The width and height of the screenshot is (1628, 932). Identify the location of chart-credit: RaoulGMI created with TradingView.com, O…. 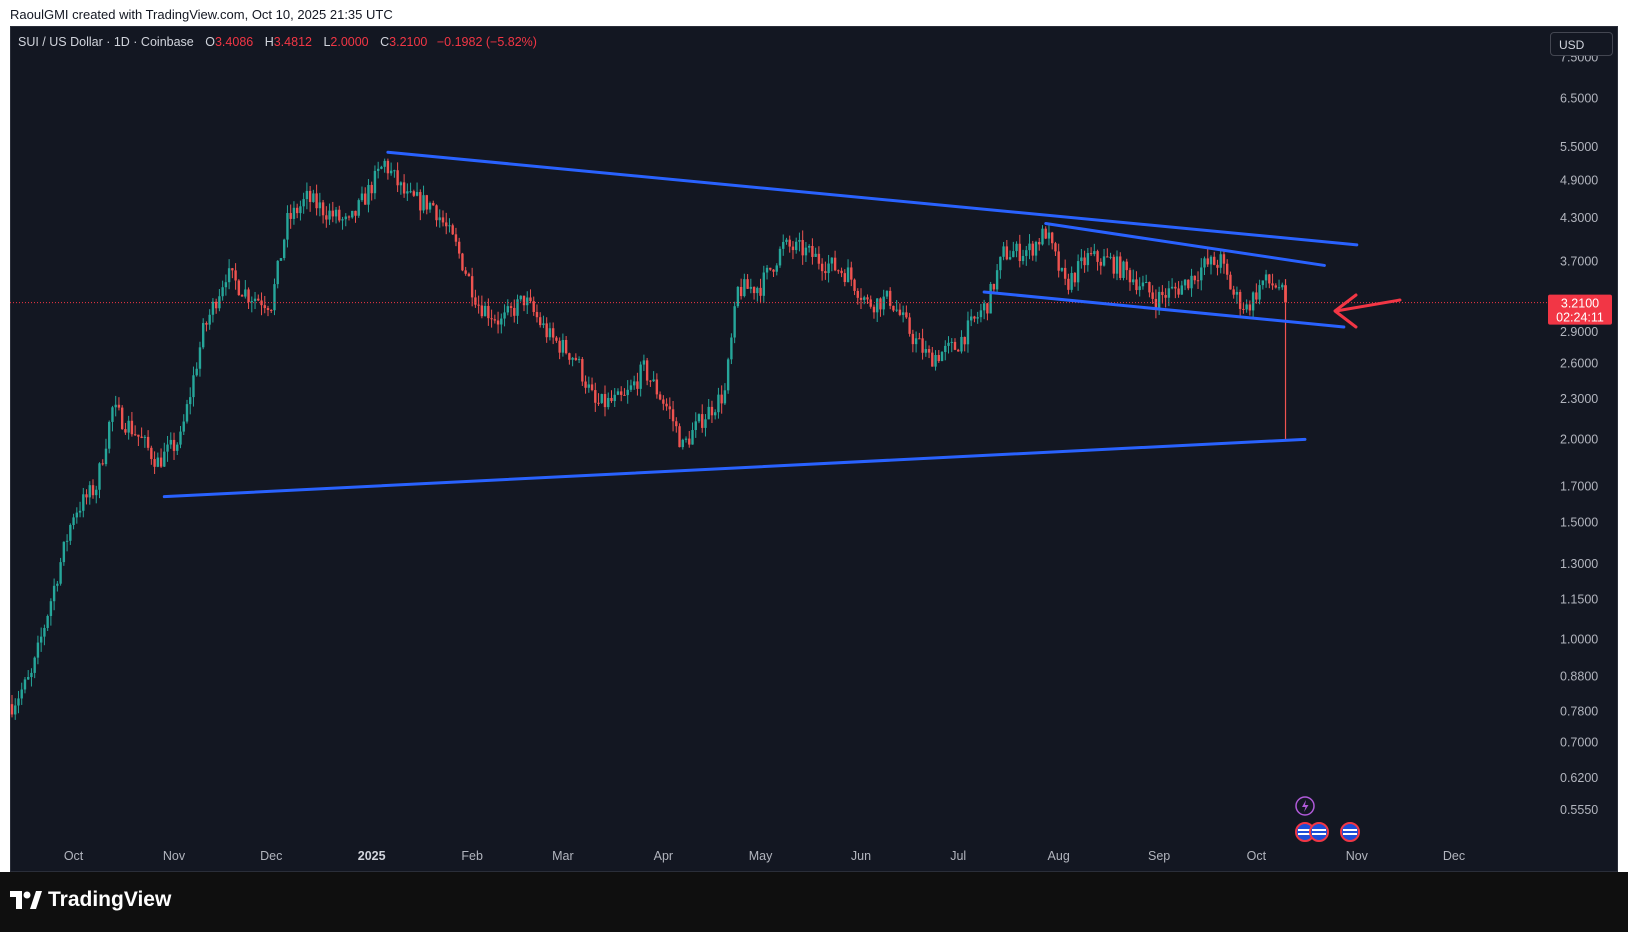
(201, 14).